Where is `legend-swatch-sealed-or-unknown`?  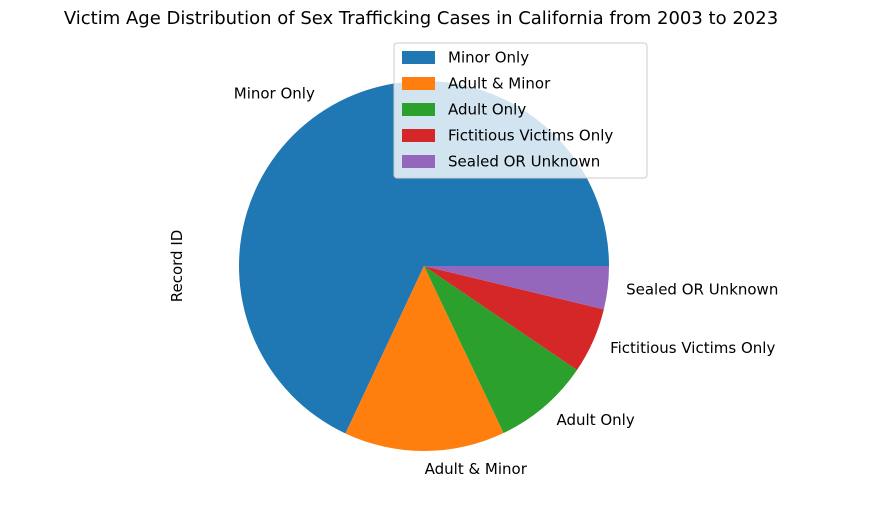
legend-swatch-sealed-or-unknown is located at coordinates (418, 161).